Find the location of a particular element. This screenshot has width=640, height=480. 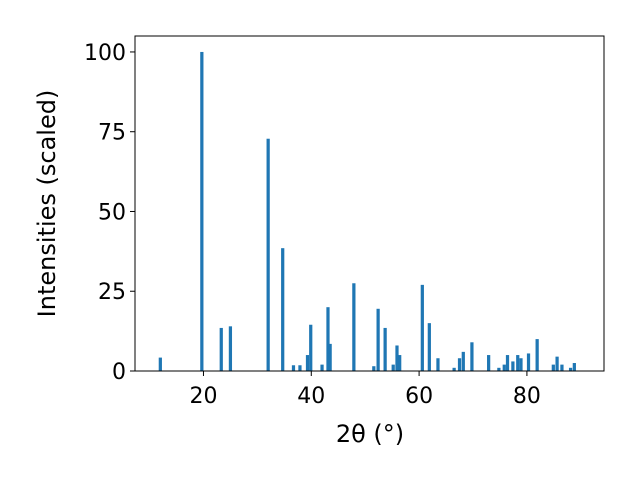

y-tick-label: 50 is located at coordinates (112, 212).